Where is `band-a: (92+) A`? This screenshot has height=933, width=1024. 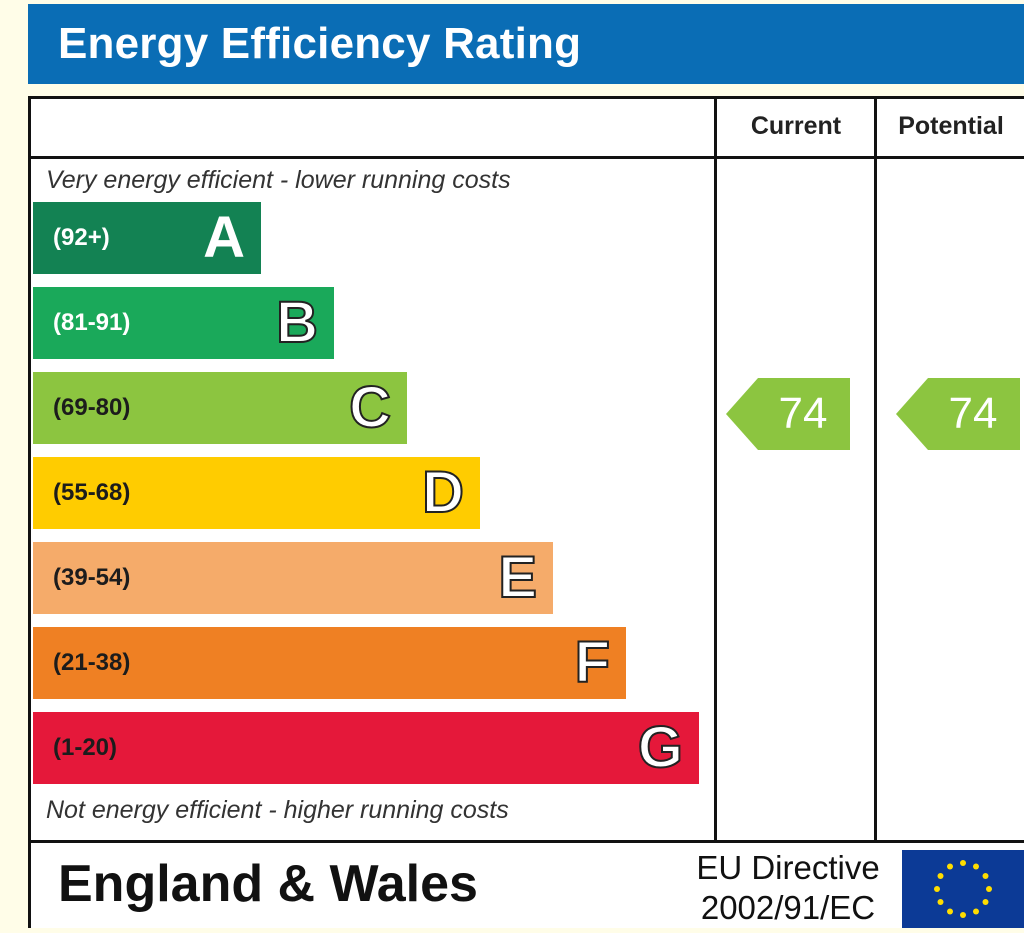 band-a: (92+) A is located at coordinates (147, 238).